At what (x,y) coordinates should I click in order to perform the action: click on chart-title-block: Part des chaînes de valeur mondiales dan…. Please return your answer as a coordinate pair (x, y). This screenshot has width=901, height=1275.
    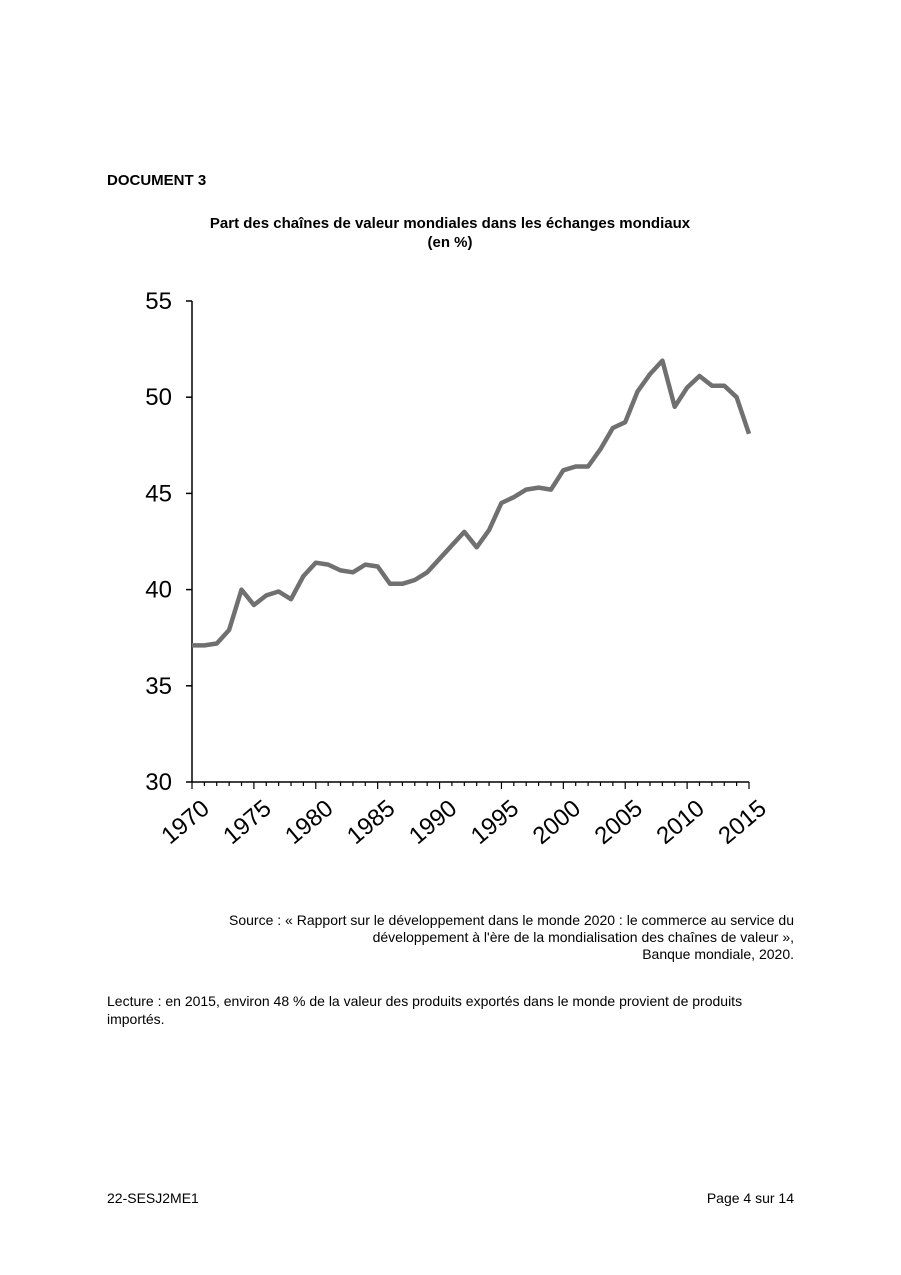
    Looking at the image, I should click on (450, 233).